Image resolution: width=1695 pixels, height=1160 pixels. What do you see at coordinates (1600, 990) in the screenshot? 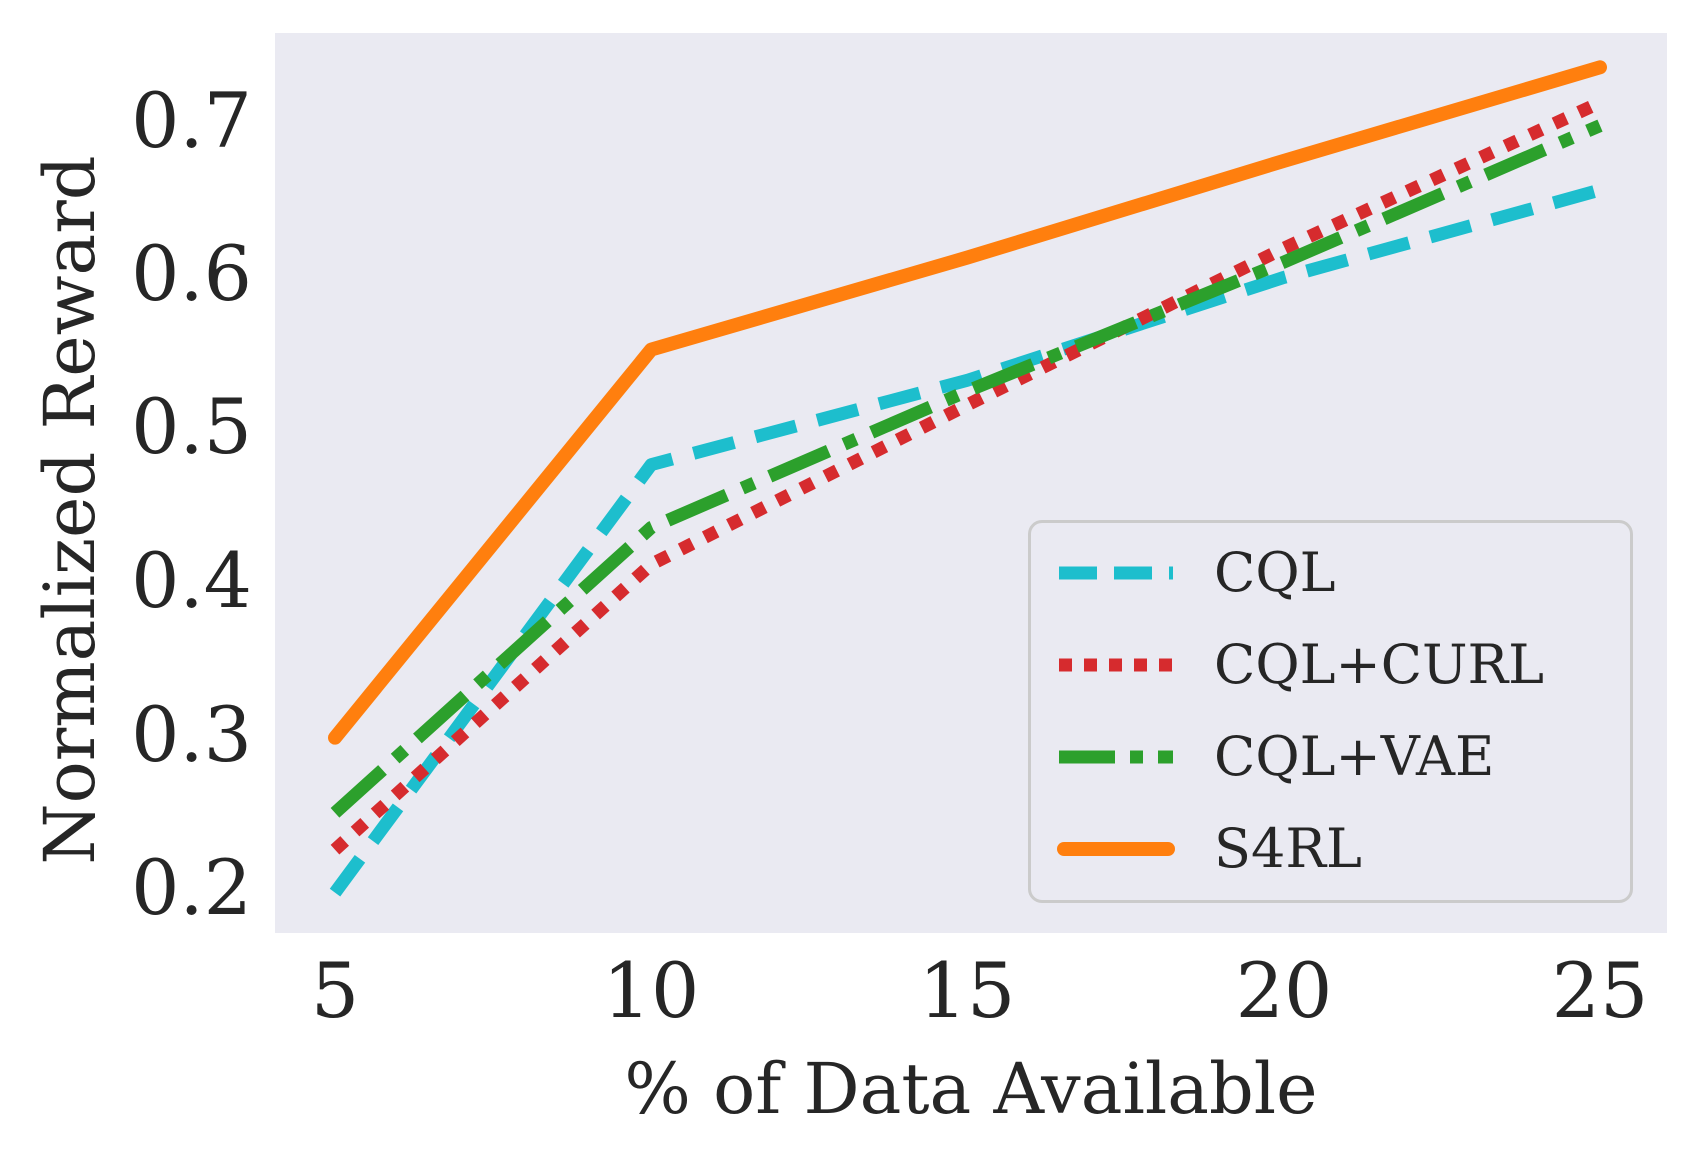
I see `x-tick-25: 25` at bounding box center [1600, 990].